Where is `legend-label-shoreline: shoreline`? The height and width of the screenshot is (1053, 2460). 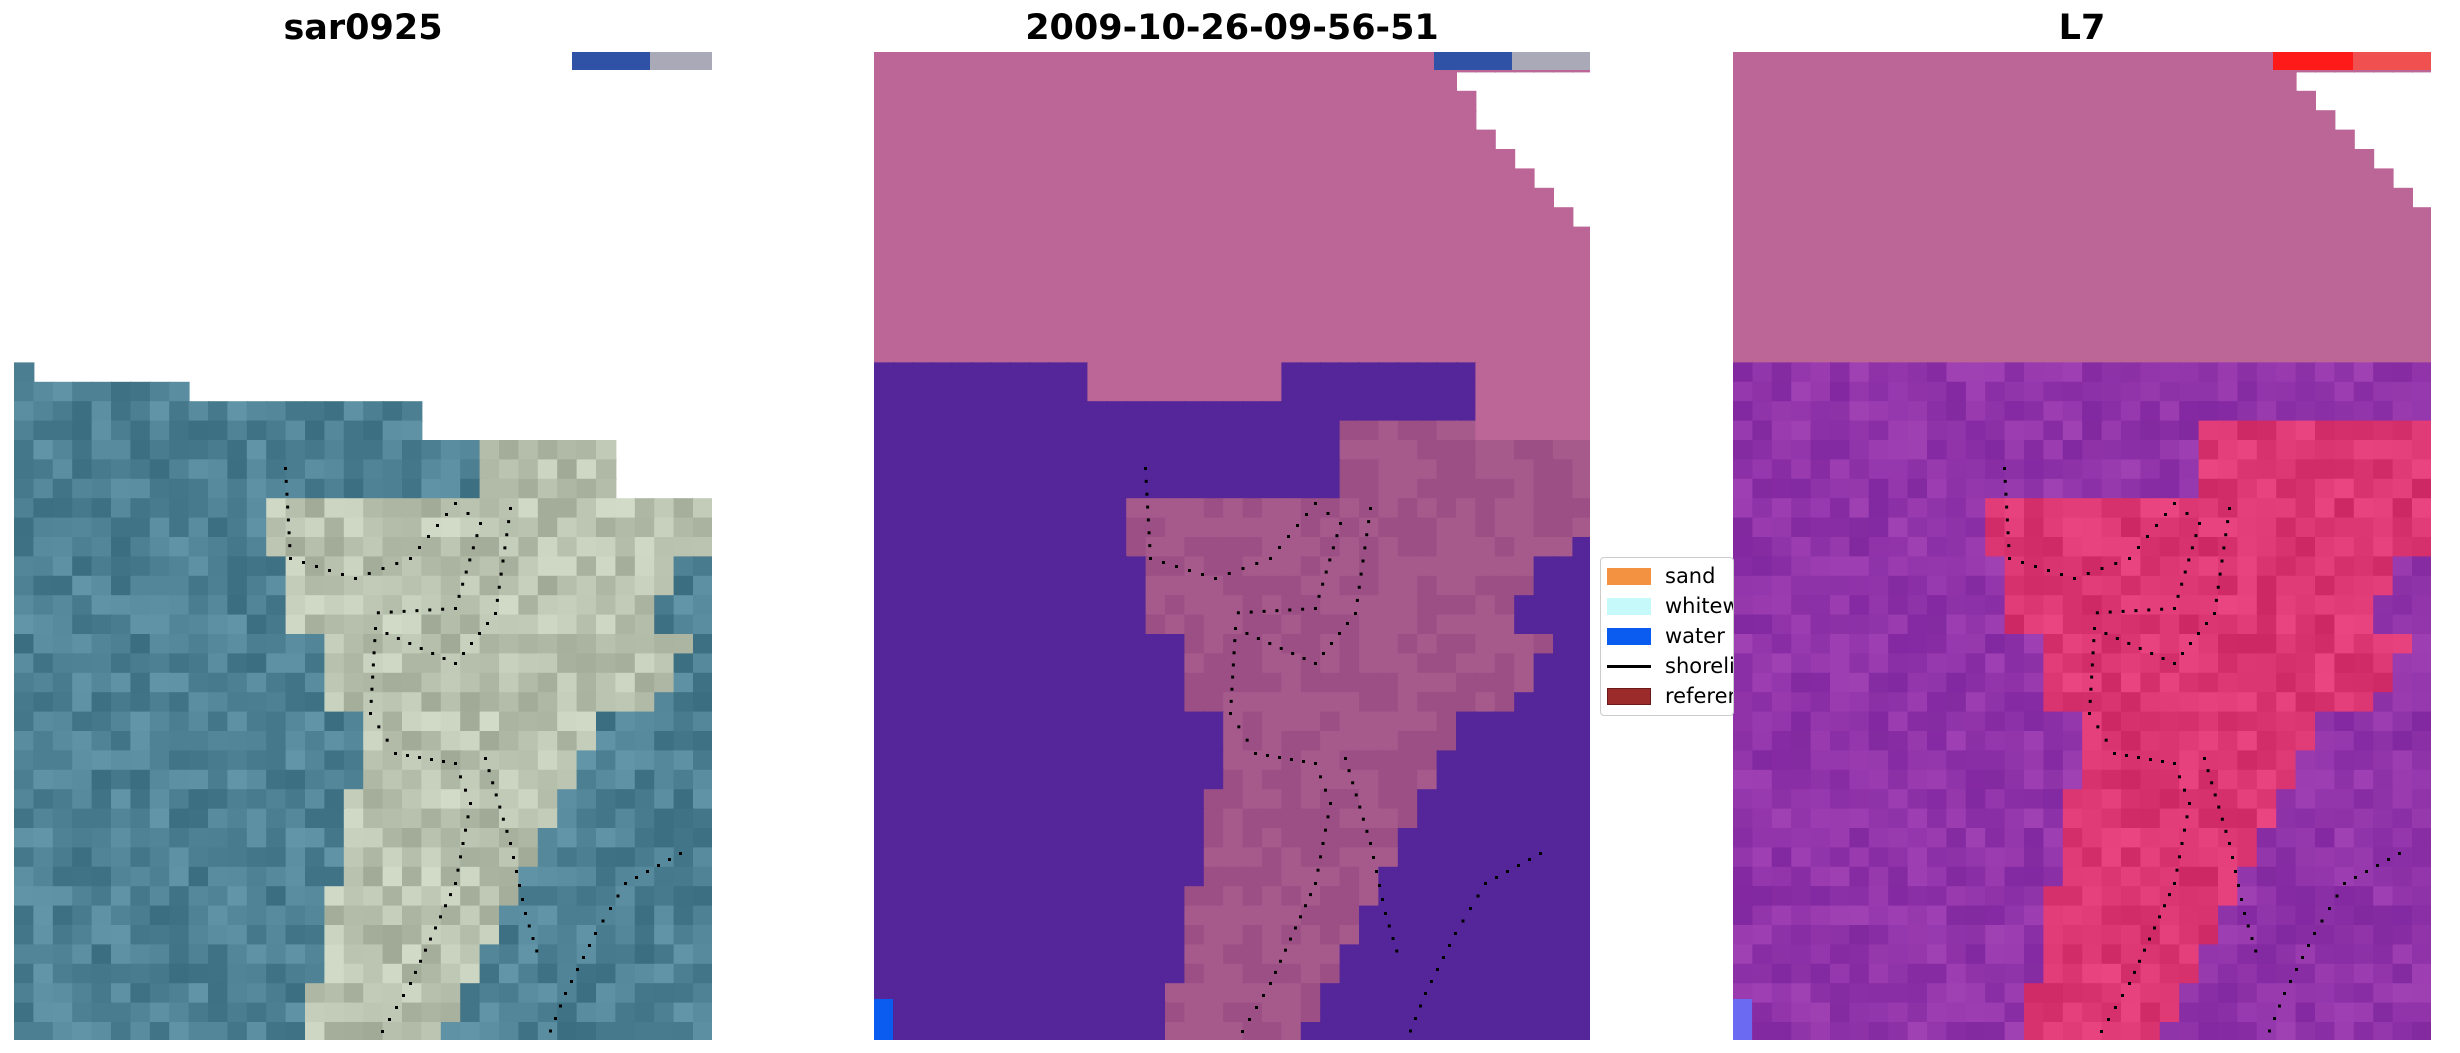 legend-label-shoreline: shoreline is located at coordinates (1699, 666).